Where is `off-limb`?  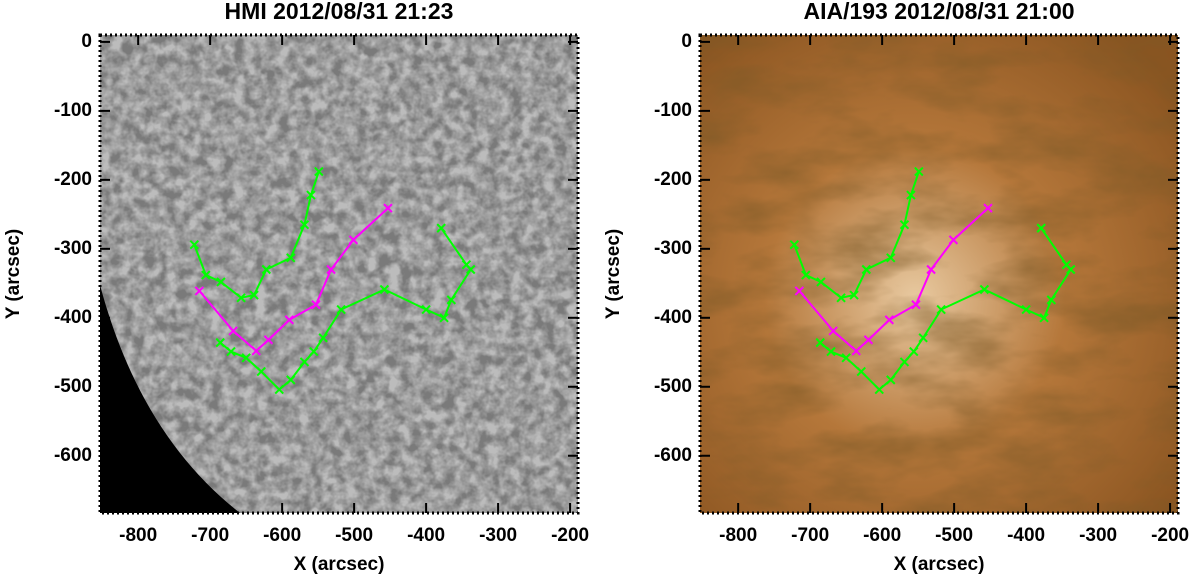
off-limb is located at coordinates (170, 399).